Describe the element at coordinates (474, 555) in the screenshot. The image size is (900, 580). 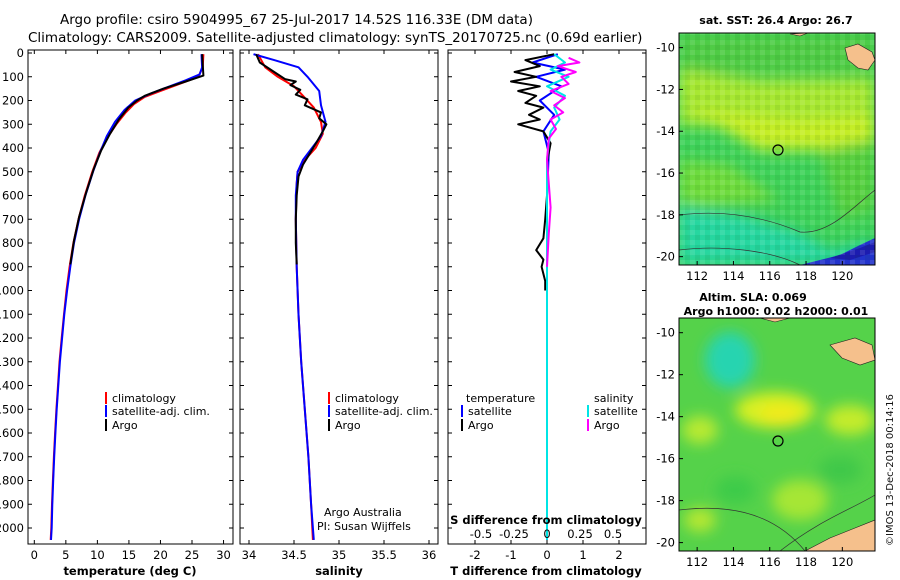
I see `x-tick-label: -2` at that location.